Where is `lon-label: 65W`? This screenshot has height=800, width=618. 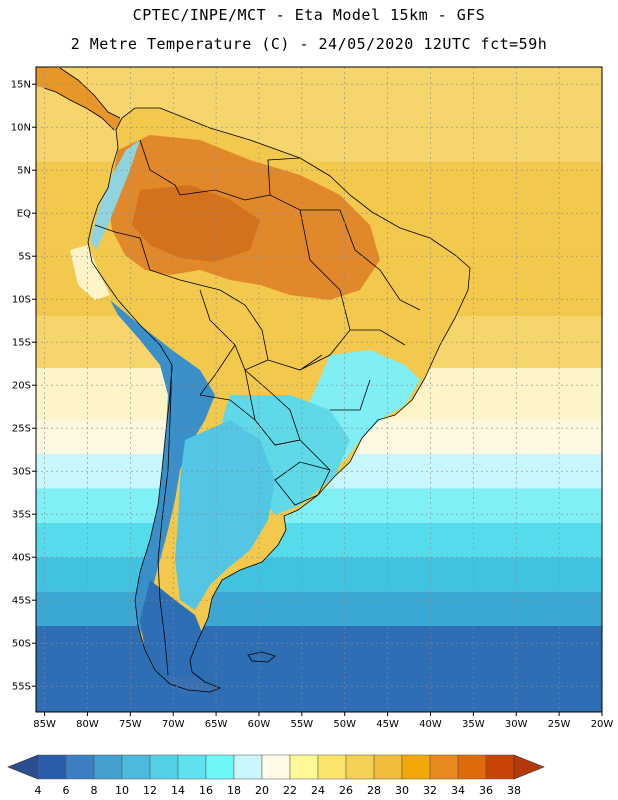
lon-label: 65W is located at coordinates (216, 724).